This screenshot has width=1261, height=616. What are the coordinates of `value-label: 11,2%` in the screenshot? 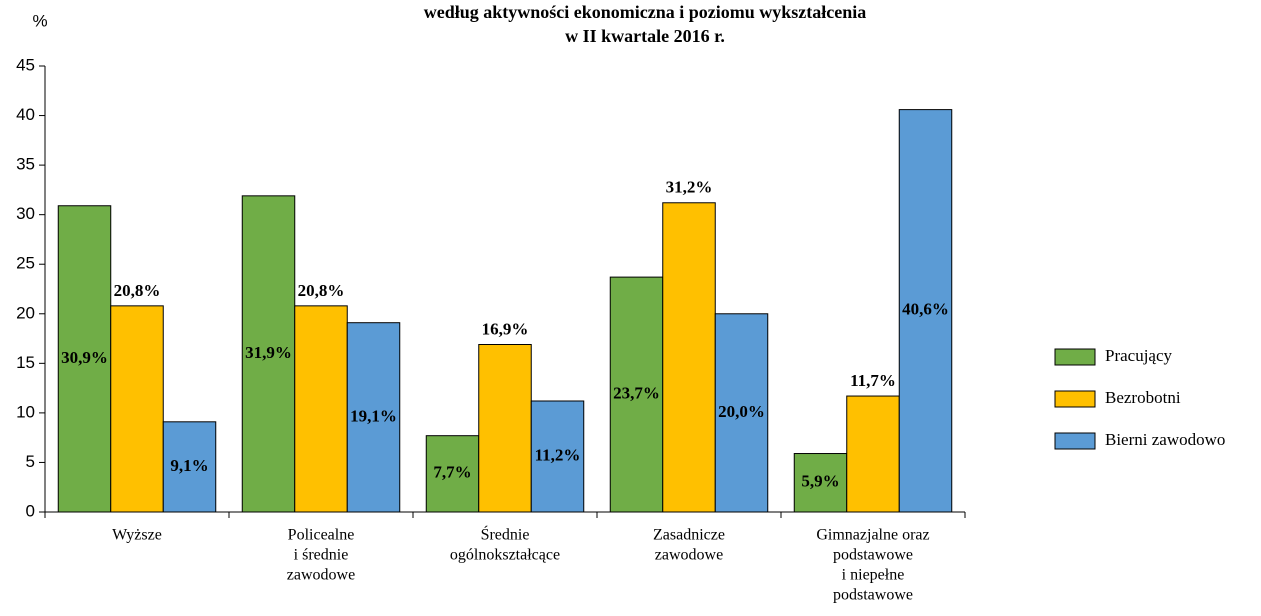 It's located at (558, 454).